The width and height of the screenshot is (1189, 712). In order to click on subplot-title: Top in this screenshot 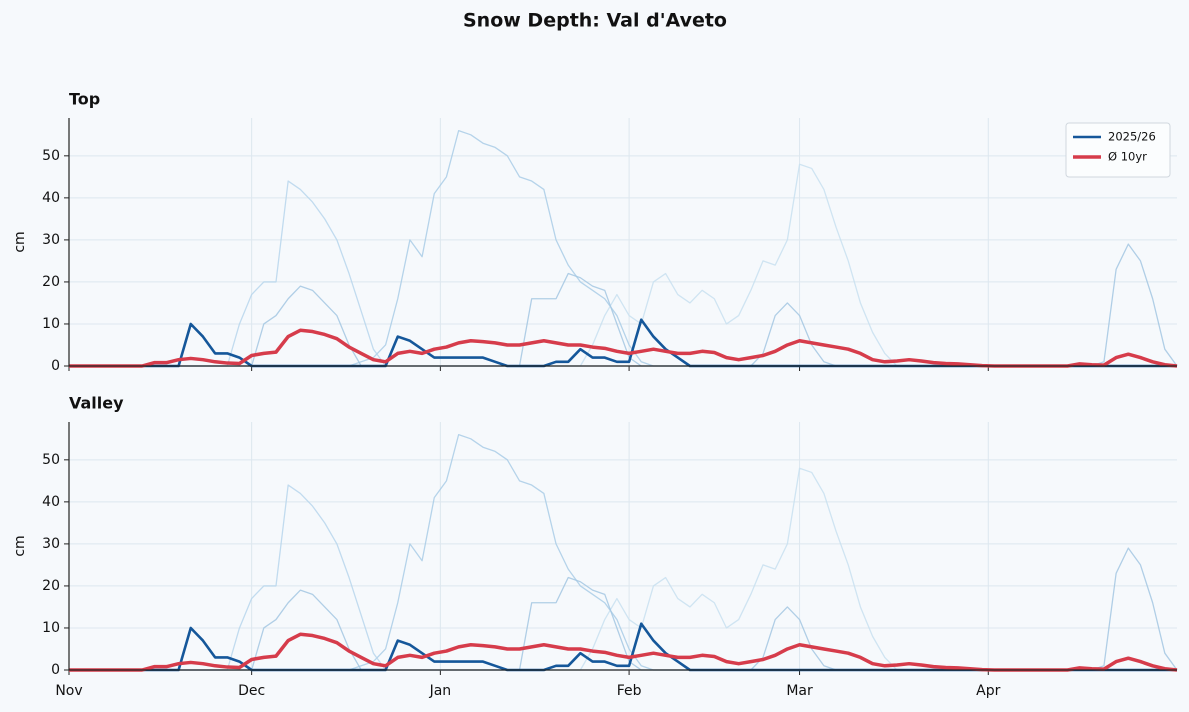, I will do `click(84, 99)`.